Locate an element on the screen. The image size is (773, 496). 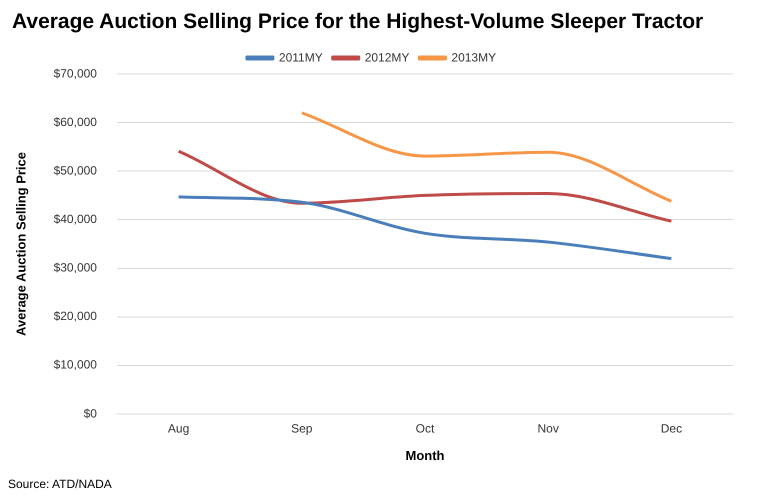
x-tick-label: Sep is located at coordinates (302, 429).